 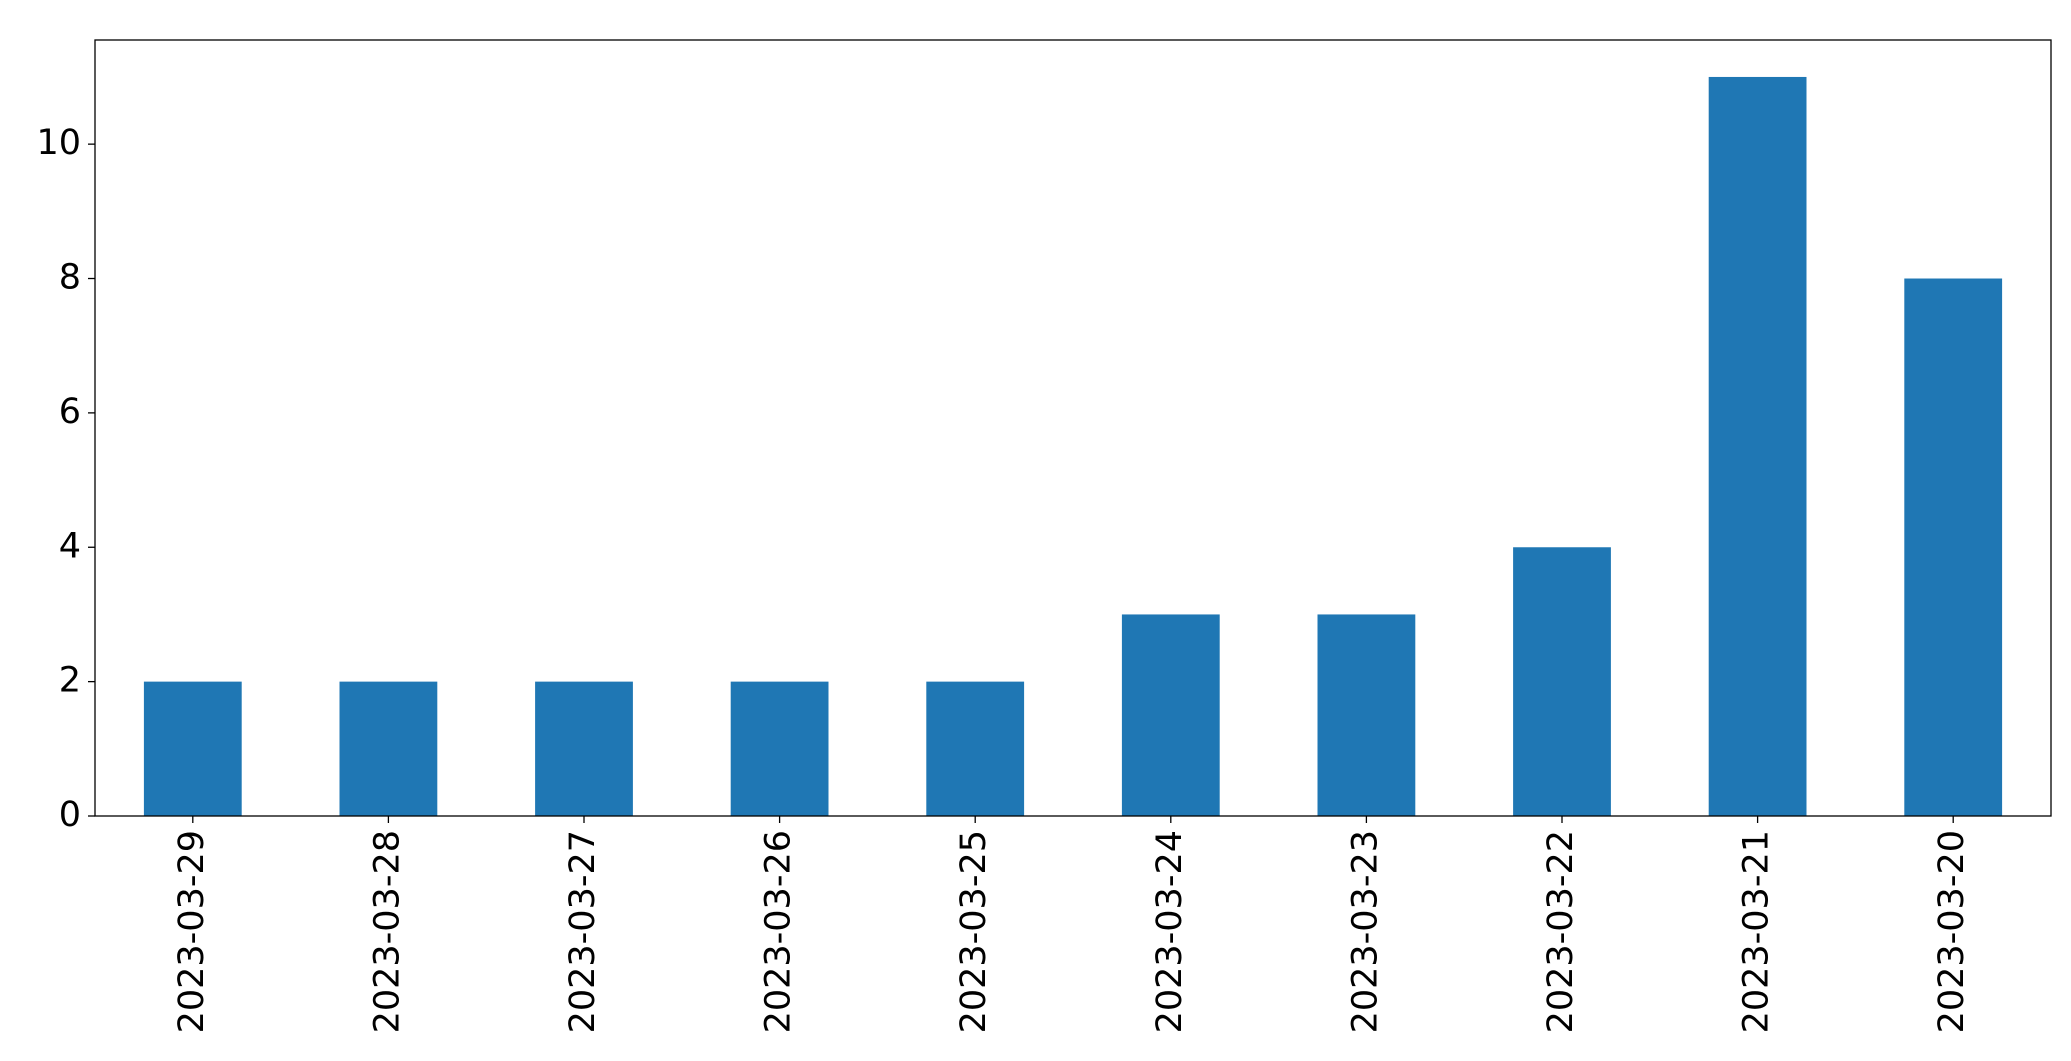 I want to click on x-tick-label: 2023-03-23, so click(x=1365, y=931).